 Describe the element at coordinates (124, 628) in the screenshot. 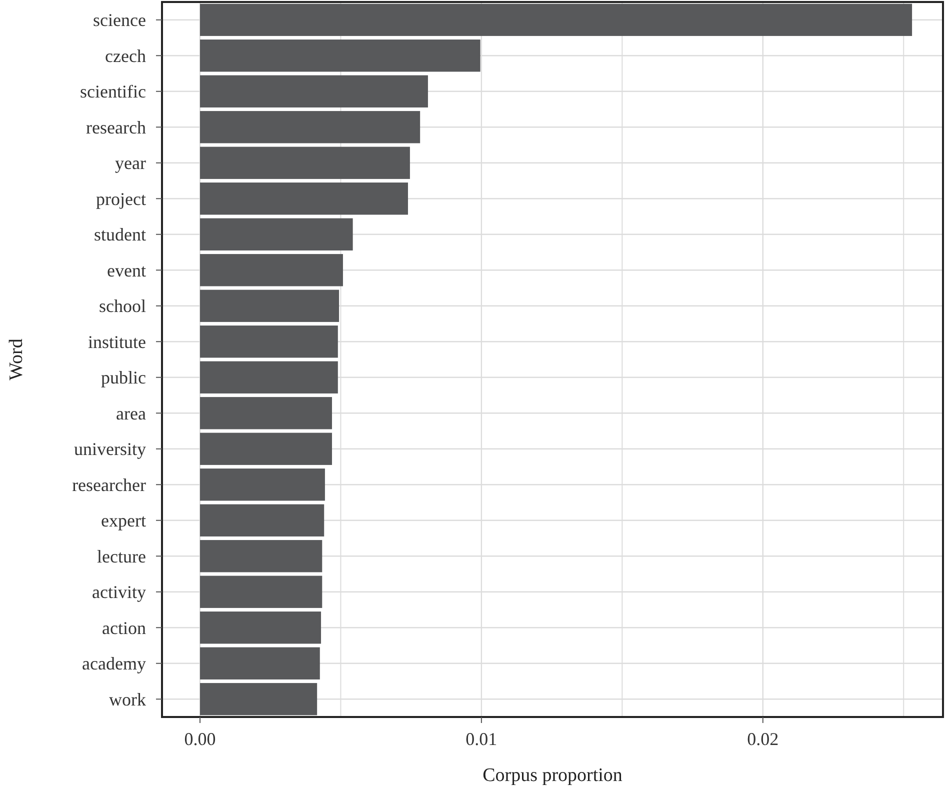

I see `y-tick-label: action` at that location.